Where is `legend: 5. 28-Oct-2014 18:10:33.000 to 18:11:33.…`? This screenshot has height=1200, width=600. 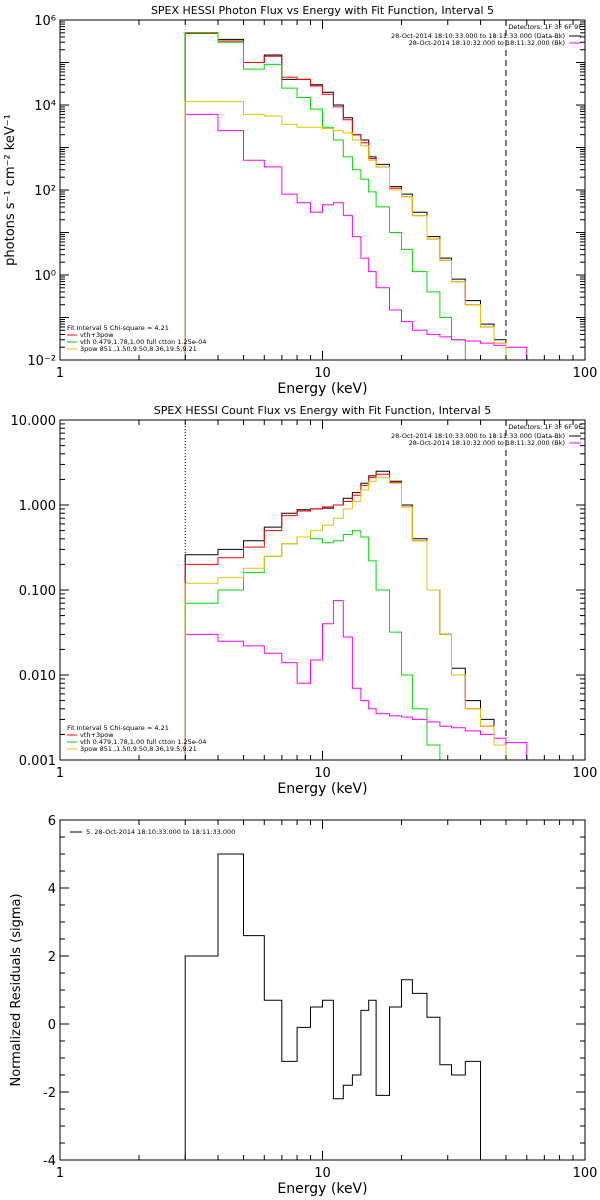
legend: 5. 28-Oct-2014 18:10:33.000 to 18:11:33.… is located at coordinates (152, 832).